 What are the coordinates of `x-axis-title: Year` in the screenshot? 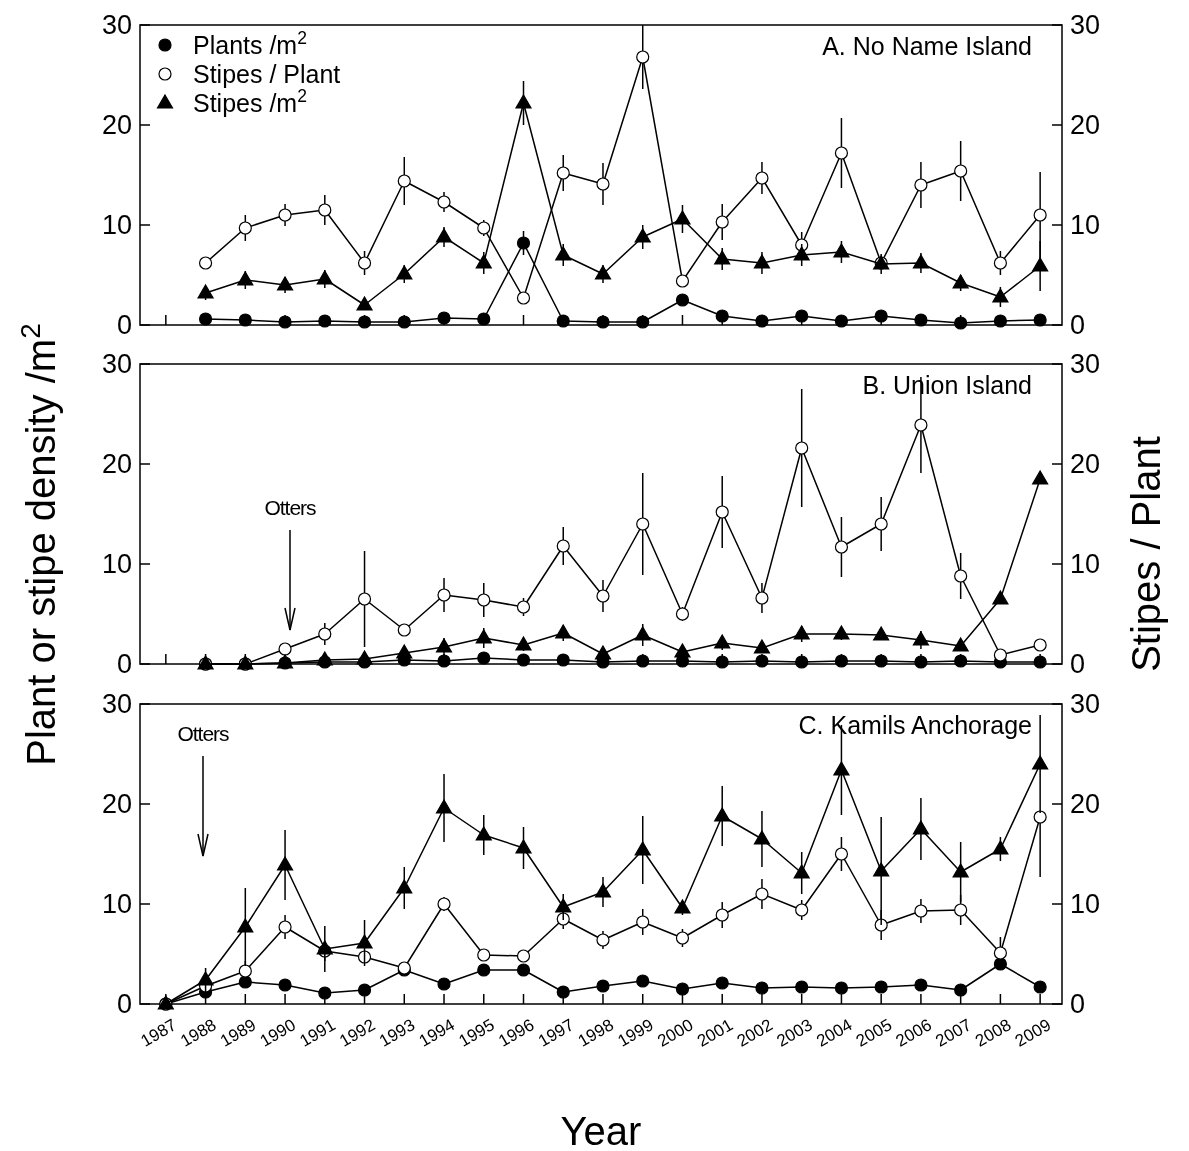 It's located at (601, 1130).